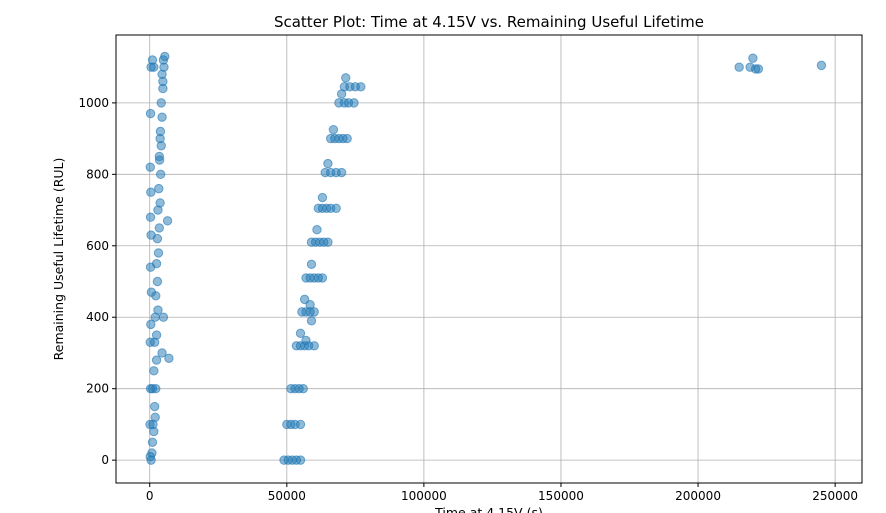  Describe the element at coordinates (105, 460) in the screenshot. I see `y-tick-label: 0` at that location.